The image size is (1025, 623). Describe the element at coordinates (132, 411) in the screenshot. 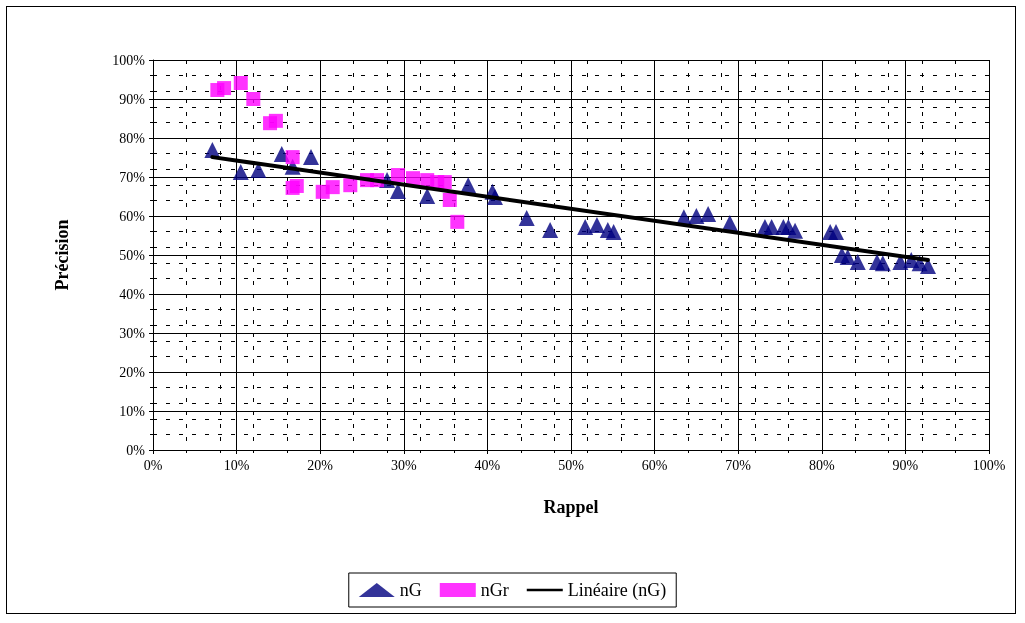

I see `y-tick-label: 10%` at that location.